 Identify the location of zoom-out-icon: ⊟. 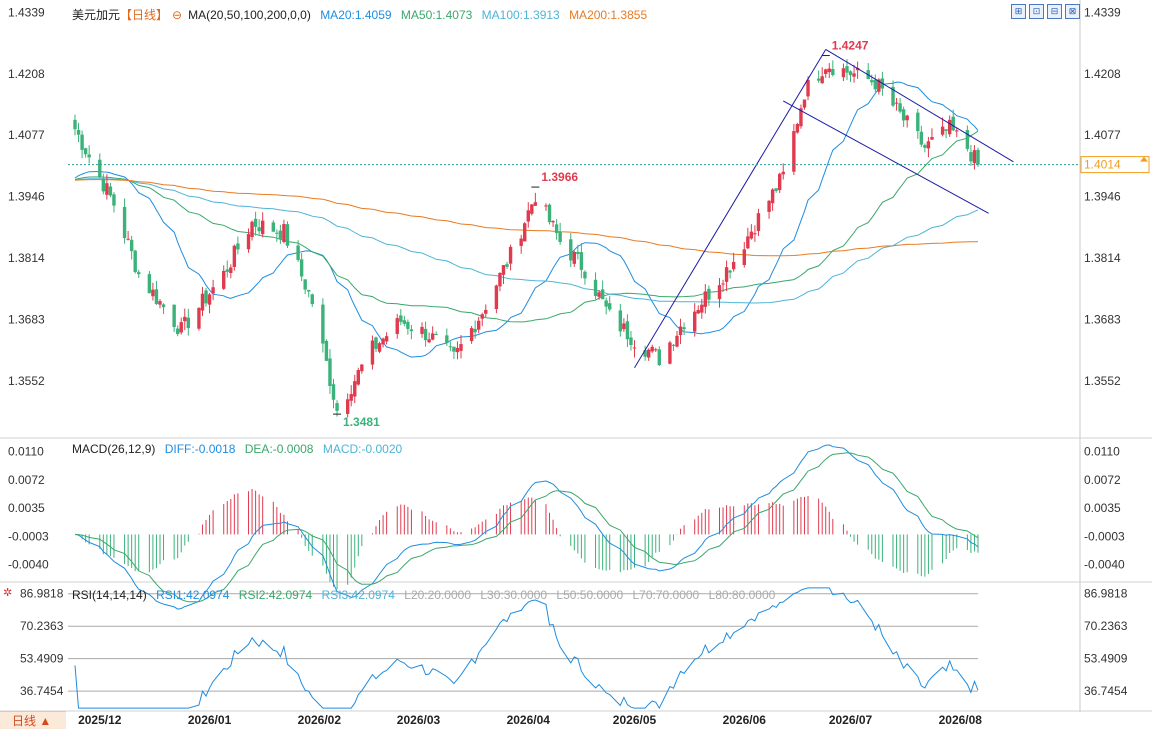
(1054, 11).